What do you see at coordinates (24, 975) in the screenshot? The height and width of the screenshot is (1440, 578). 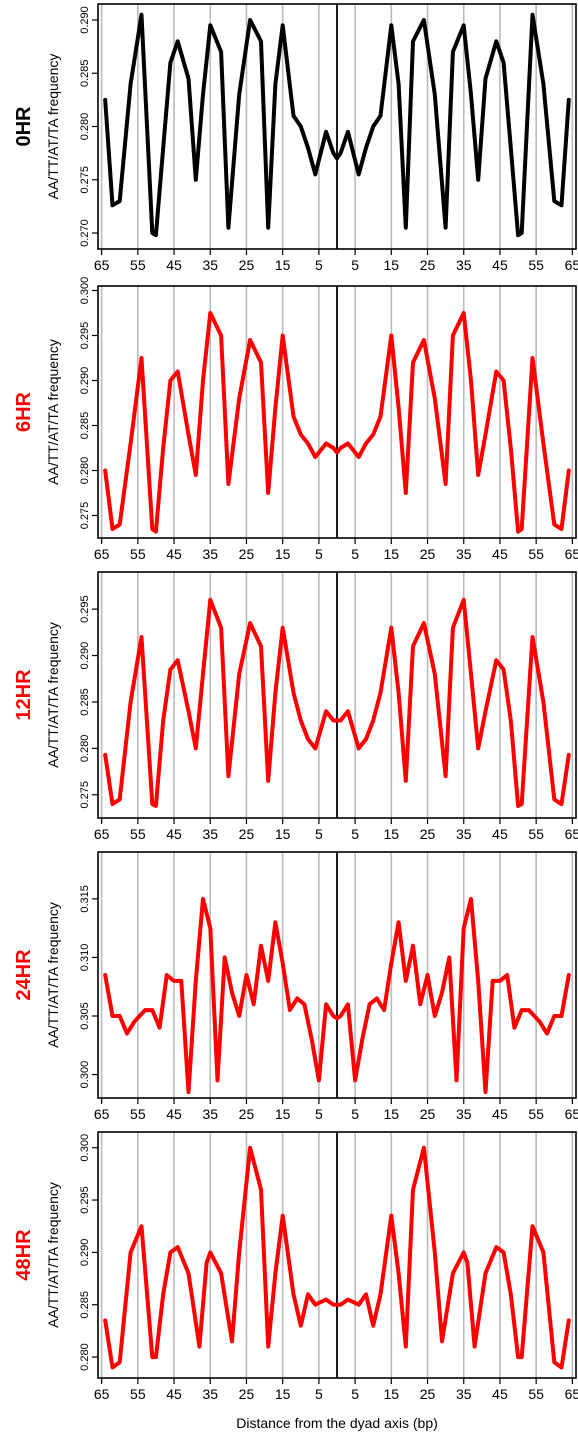 I see `panel-label: 24HR` at bounding box center [24, 975].